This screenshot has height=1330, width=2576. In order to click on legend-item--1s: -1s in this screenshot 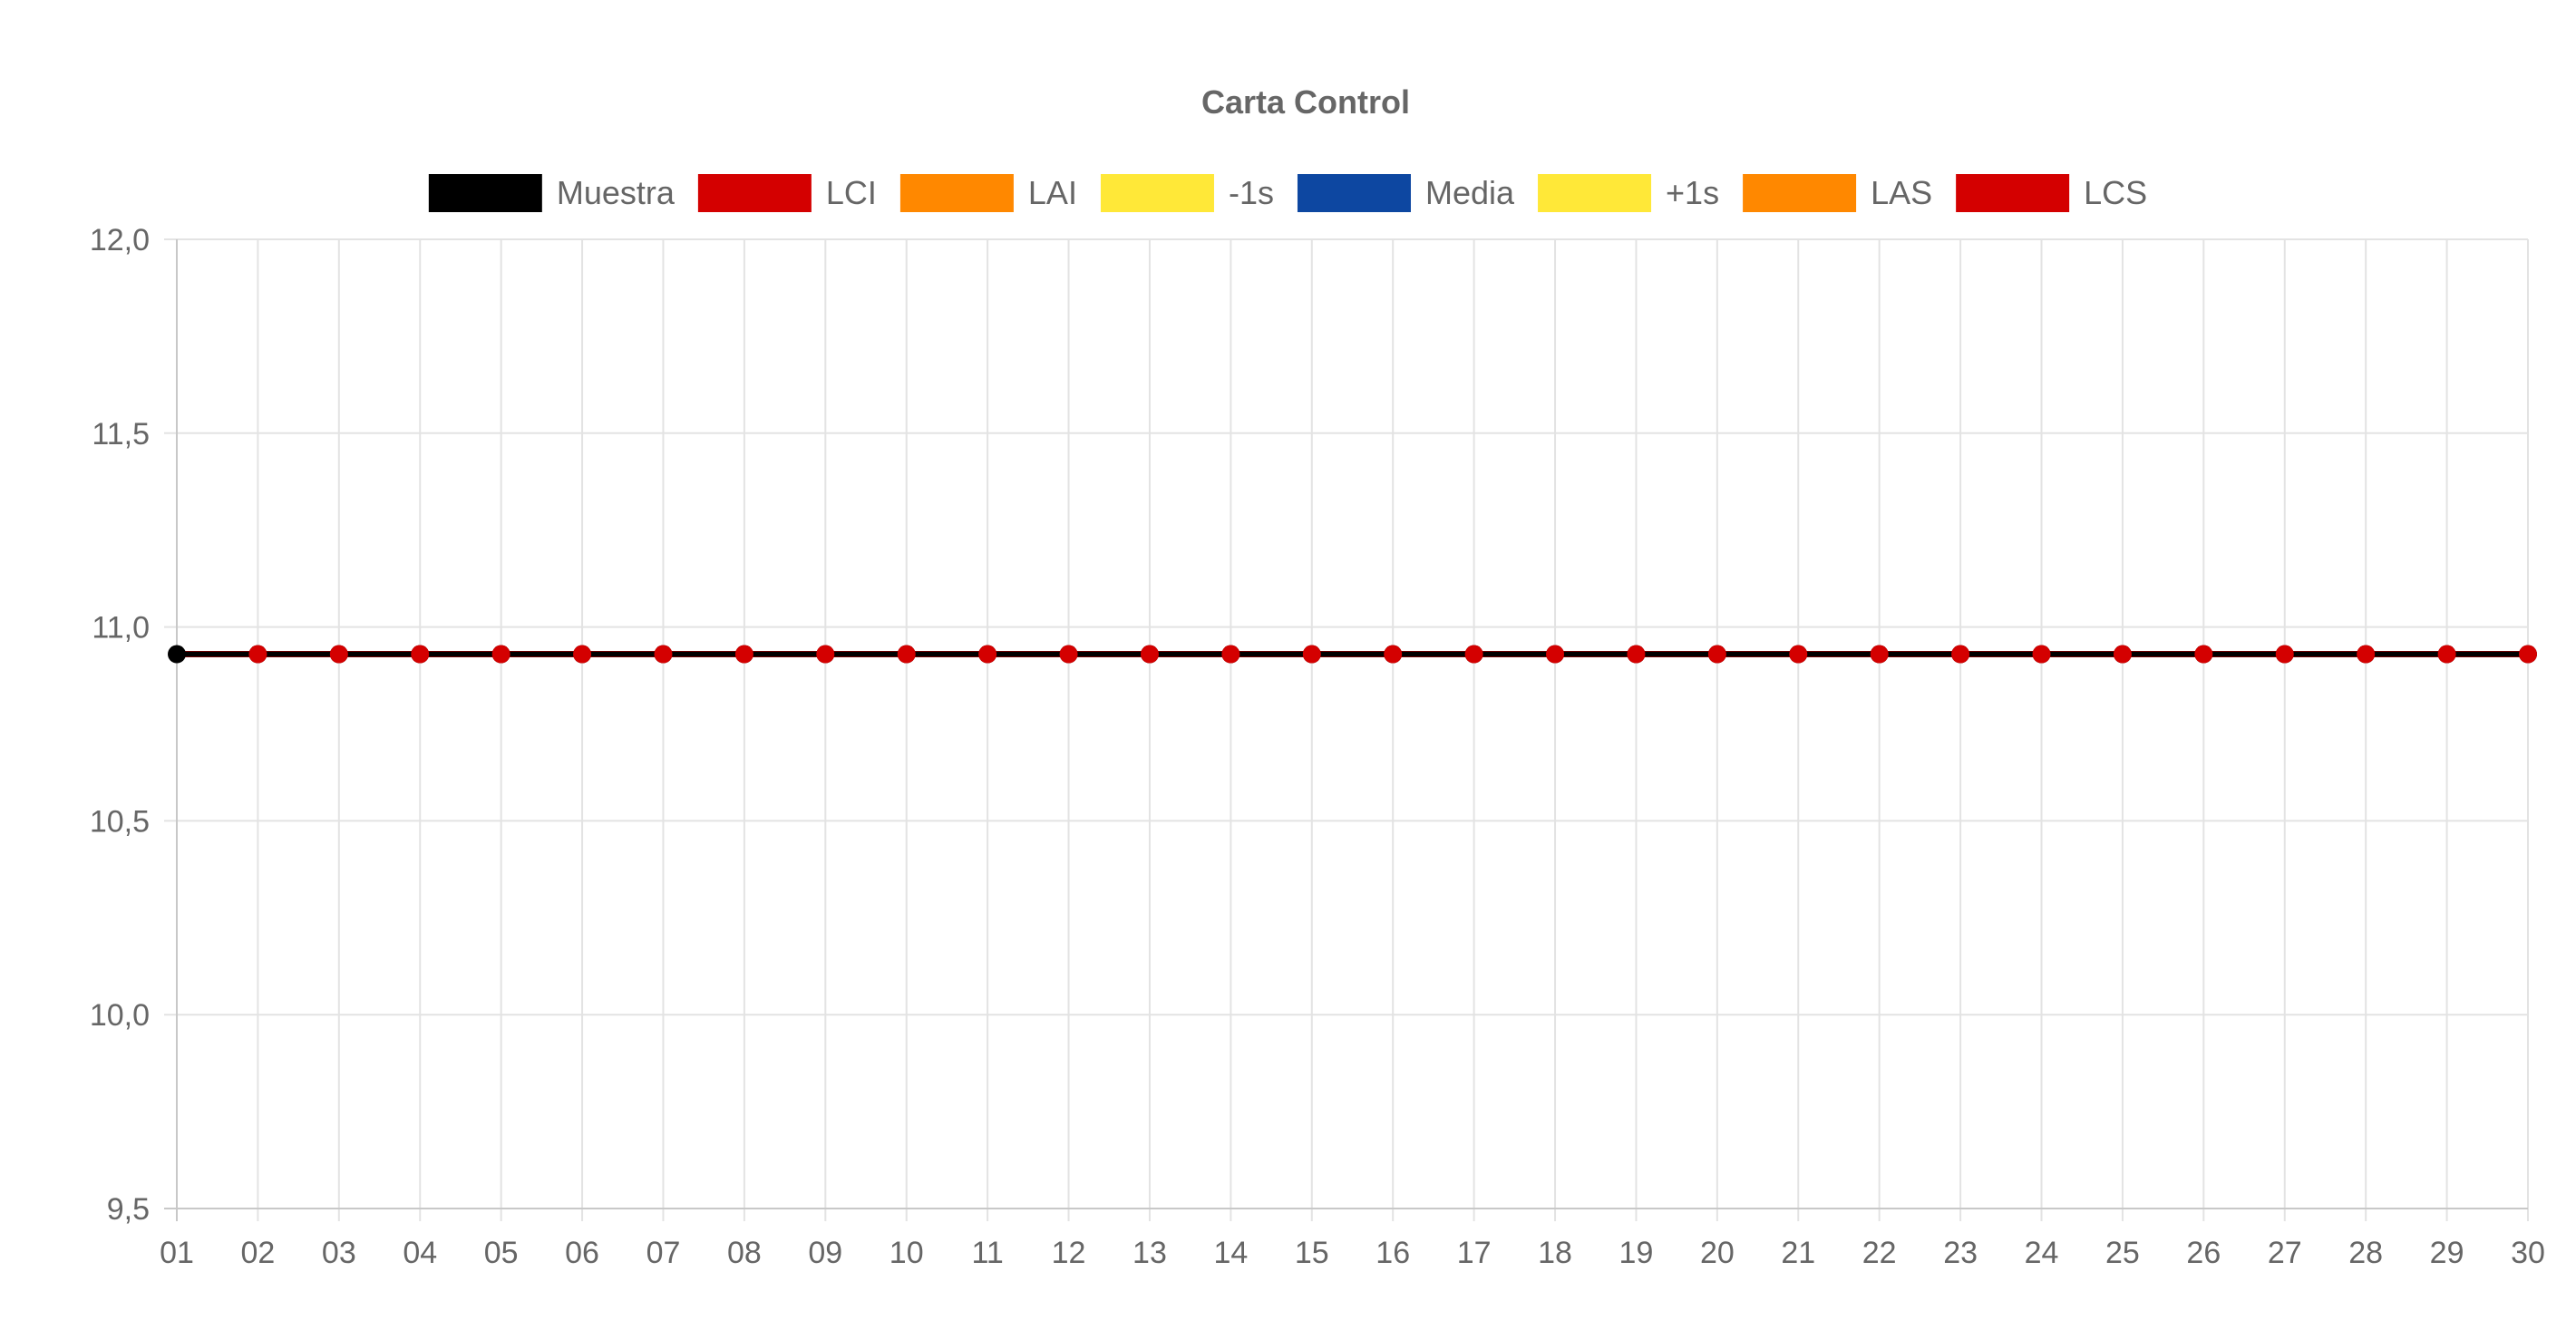, I will do `click(1187, 193)`.